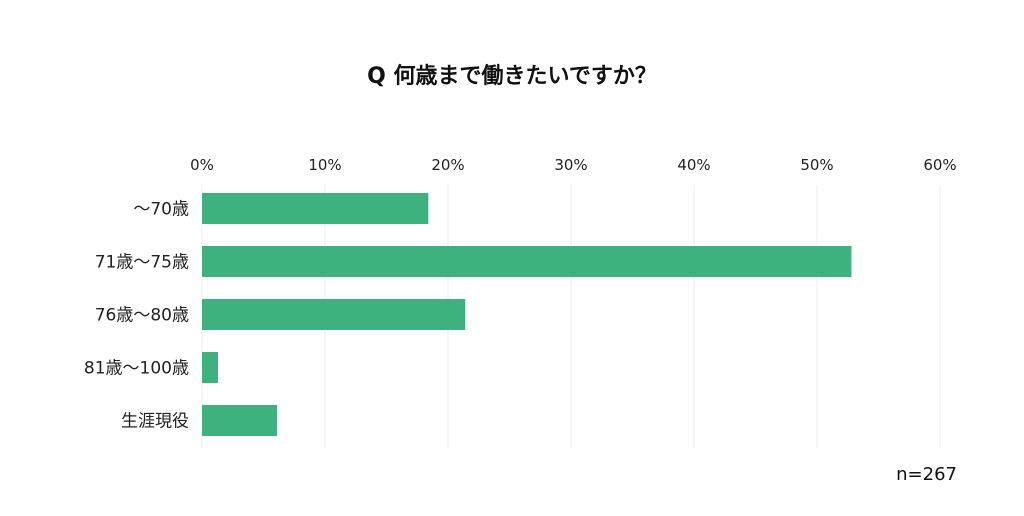  What do you see at coordinates (155, 422) in the screenshot?
I see `category-label: 生涯現役` at bounding box center [155, 422].